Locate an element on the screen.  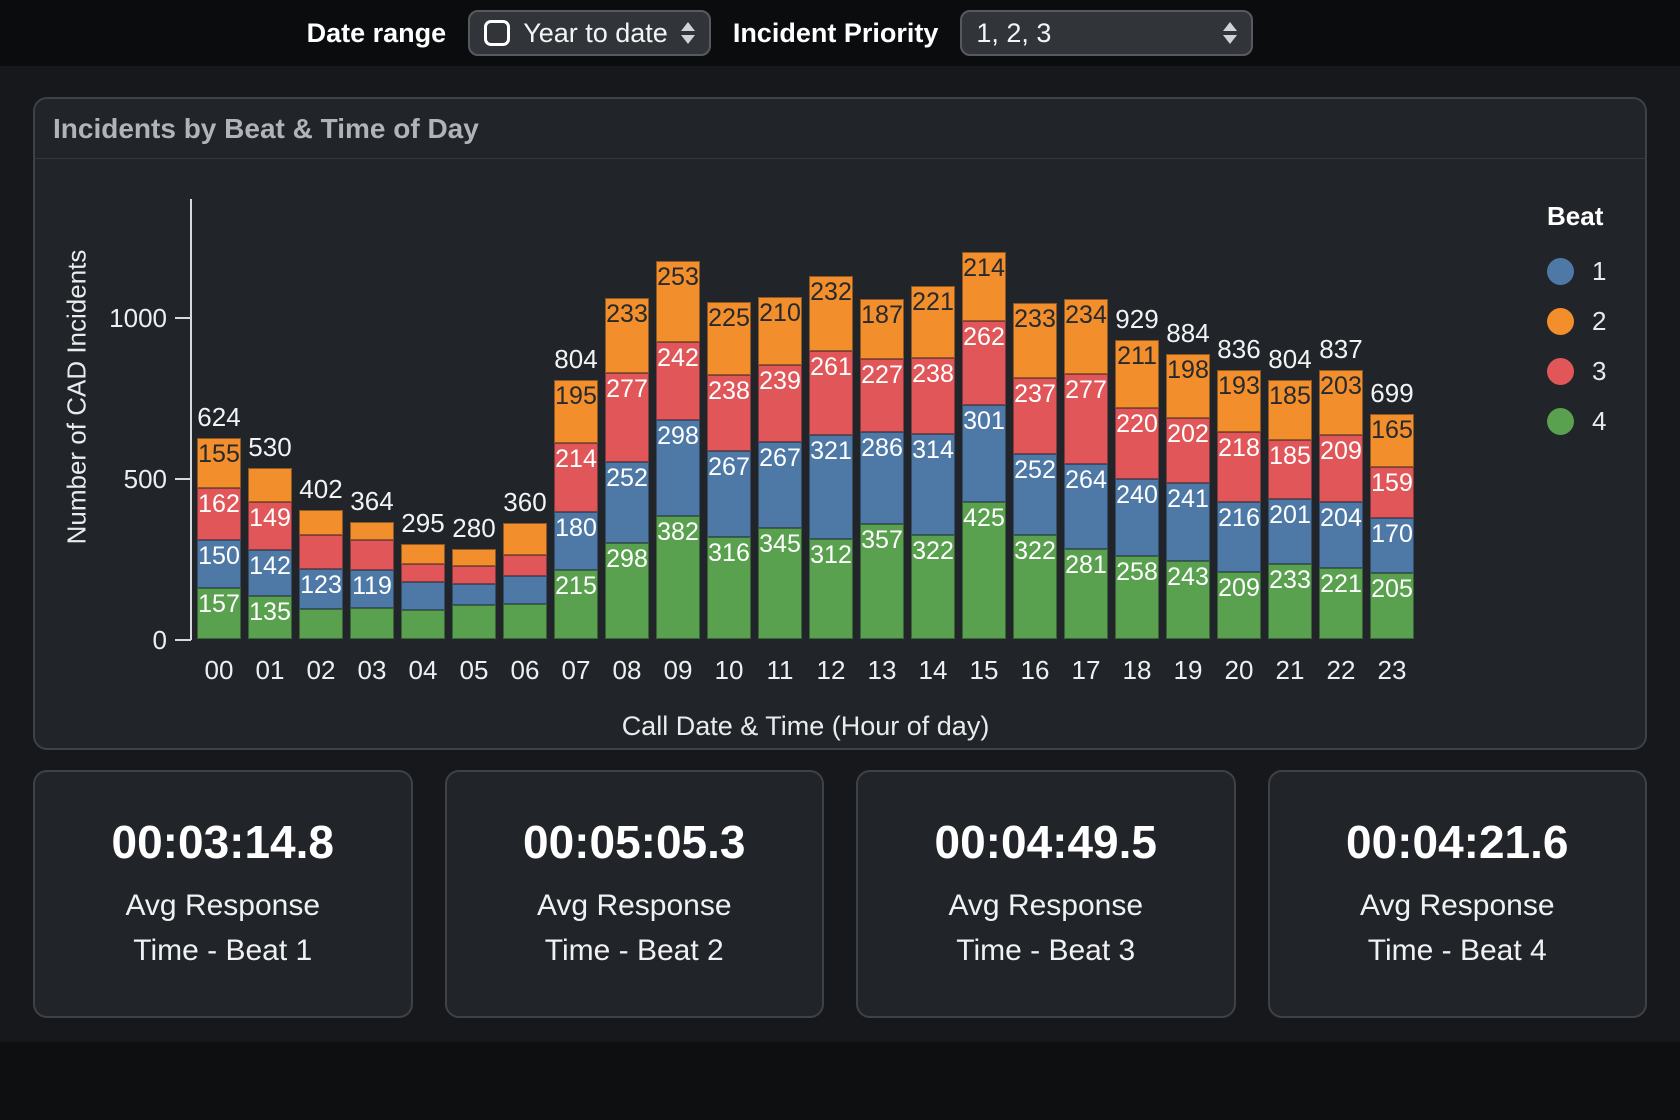
bar-segment-beat-4: 357 is located at coordinates (882, 581).